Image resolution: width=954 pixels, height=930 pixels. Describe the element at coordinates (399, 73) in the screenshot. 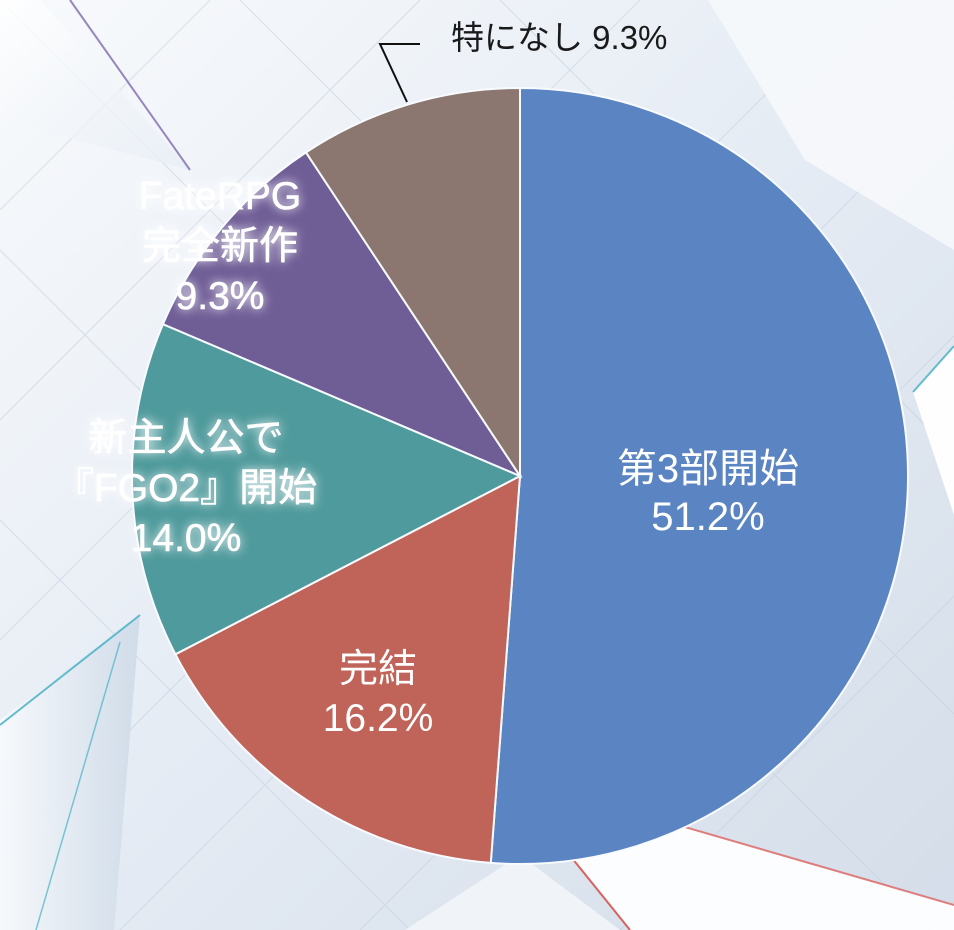

I see `leader-line` at that location.